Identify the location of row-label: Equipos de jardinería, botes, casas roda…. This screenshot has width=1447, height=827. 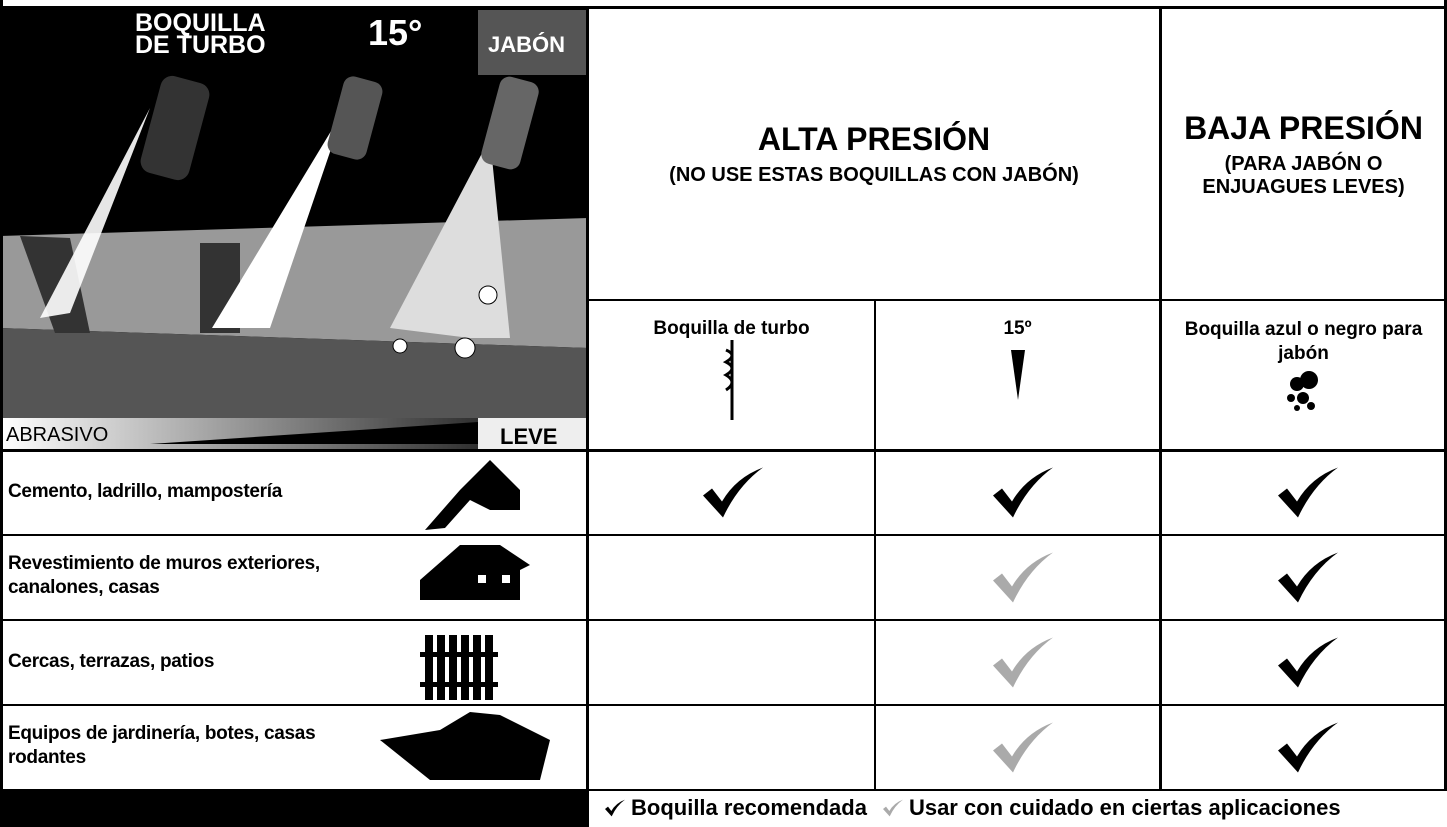
(162, 745).